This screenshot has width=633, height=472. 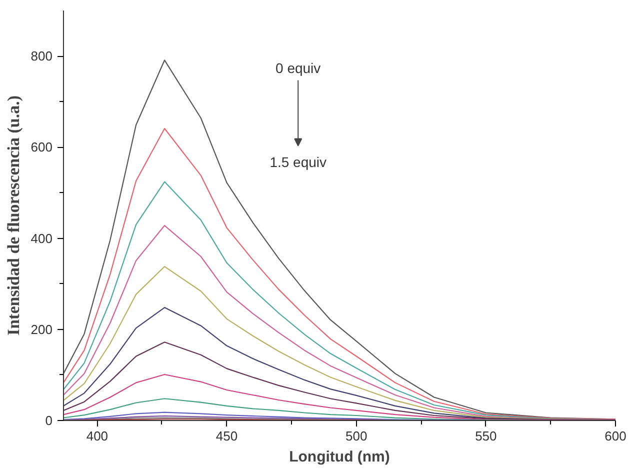 I want to click on x-tick-label: 550, so click(x=486, y=436).